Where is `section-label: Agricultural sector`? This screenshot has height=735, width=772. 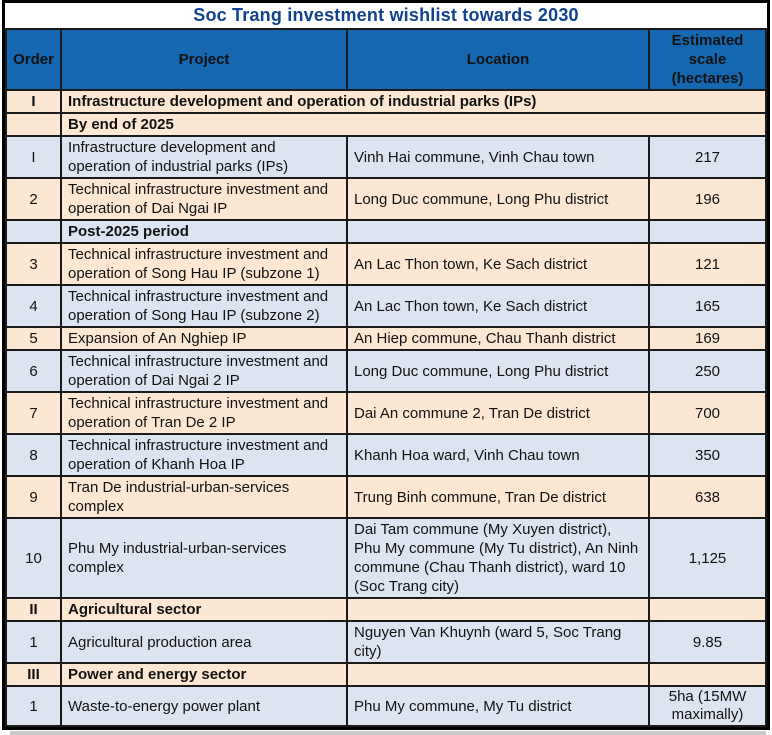 section-label: Agricultural sector is located at coordinates (204, 609).